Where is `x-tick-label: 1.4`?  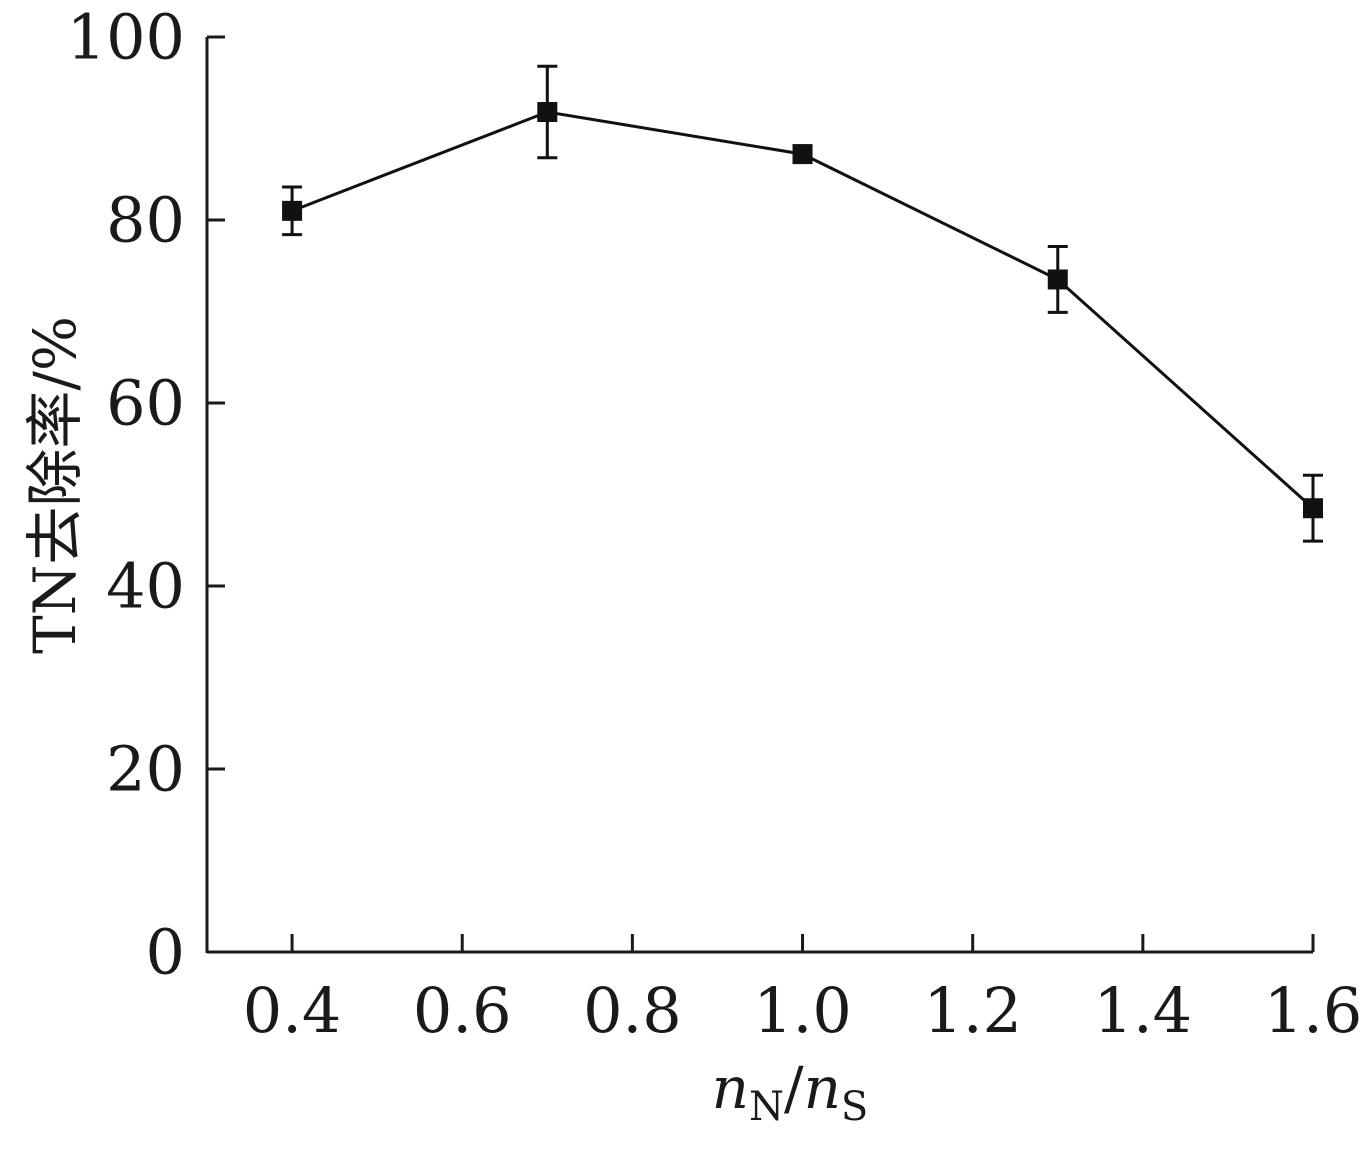 x-tick-label: 1.4 is located at coordinates (1143, 1010).